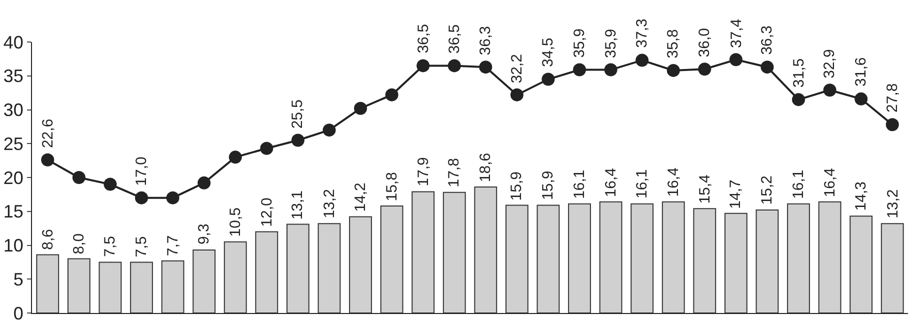 The image size is (910, 325). I want to click on data-label: 17,0, so click(141, 171).